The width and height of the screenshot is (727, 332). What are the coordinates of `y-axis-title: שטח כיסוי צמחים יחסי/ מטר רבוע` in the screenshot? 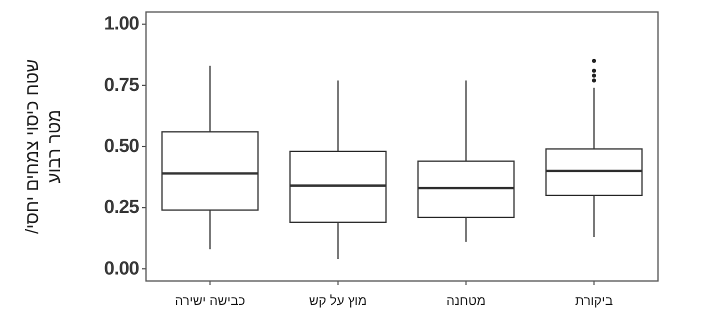 It's located at (43, 146).